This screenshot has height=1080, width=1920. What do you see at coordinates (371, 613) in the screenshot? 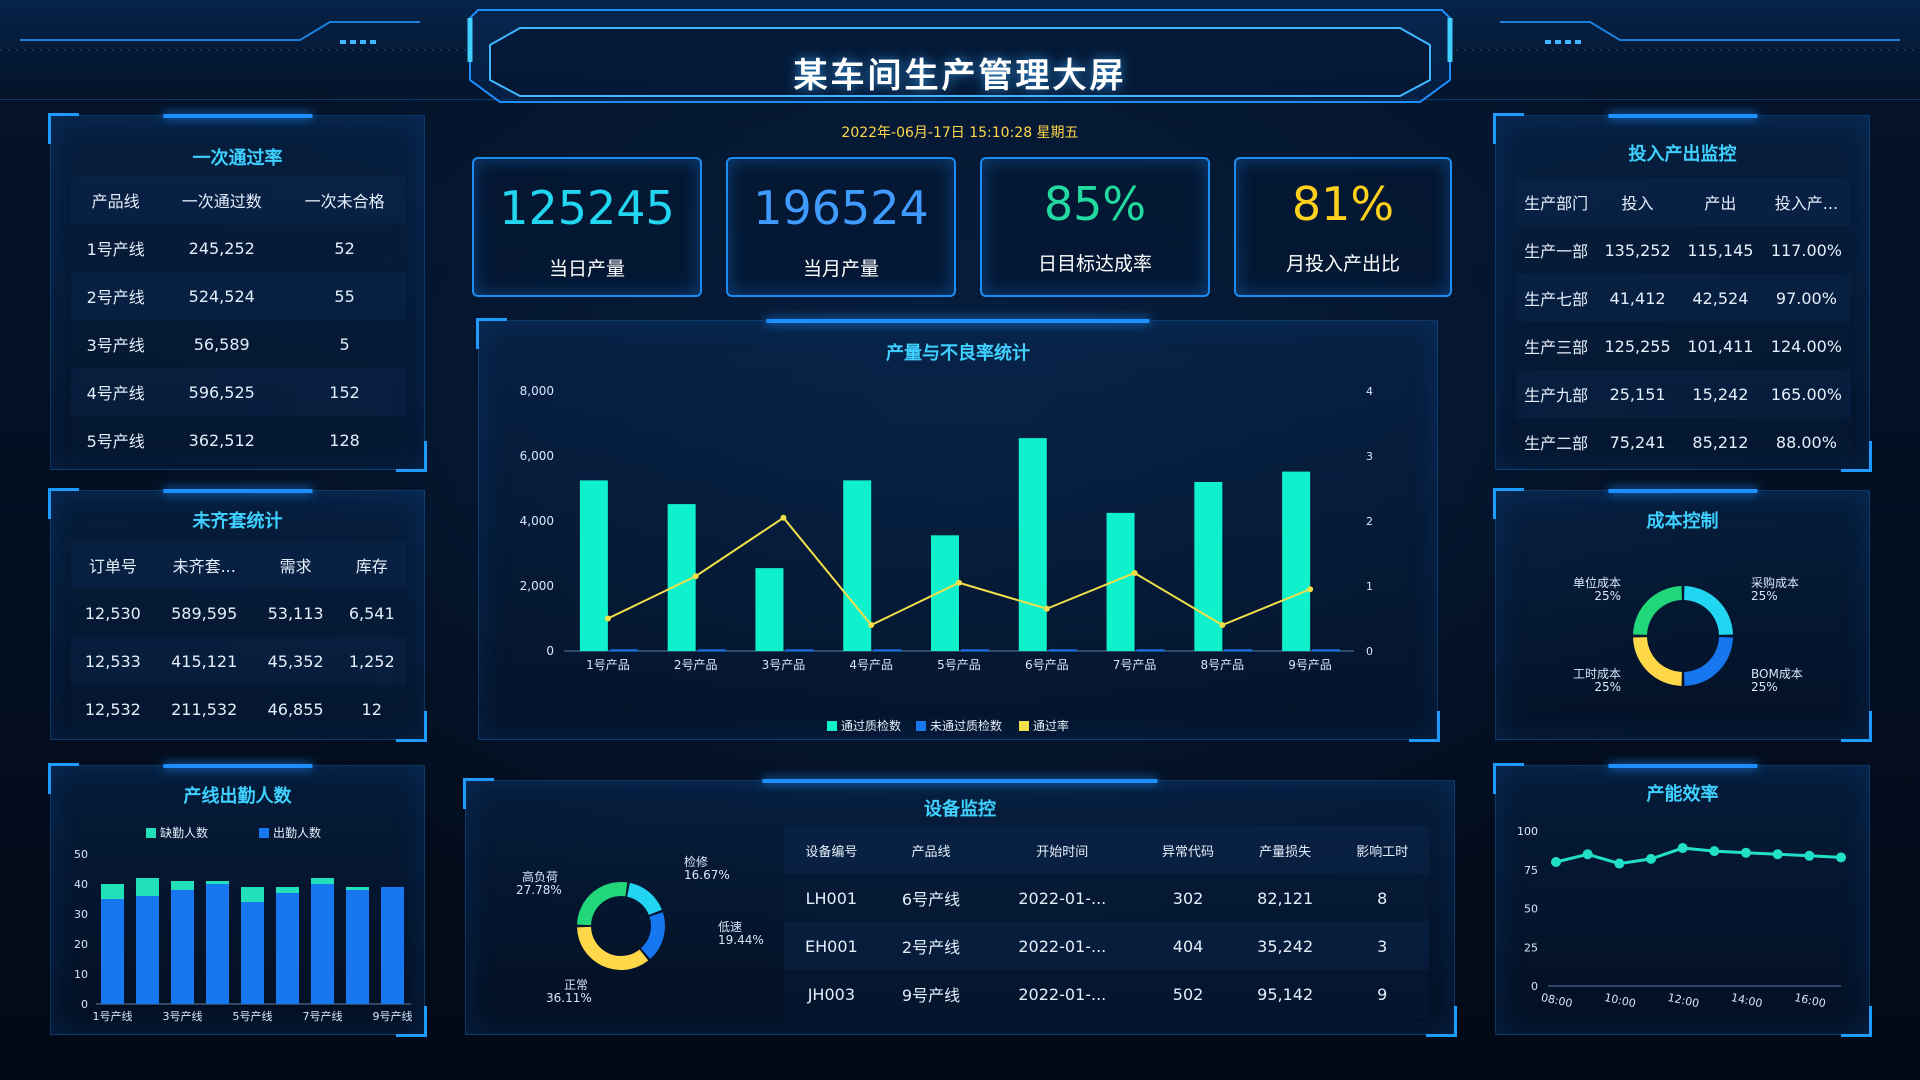
I see `table-cell: 6,541` at bounding box center [371, 613].